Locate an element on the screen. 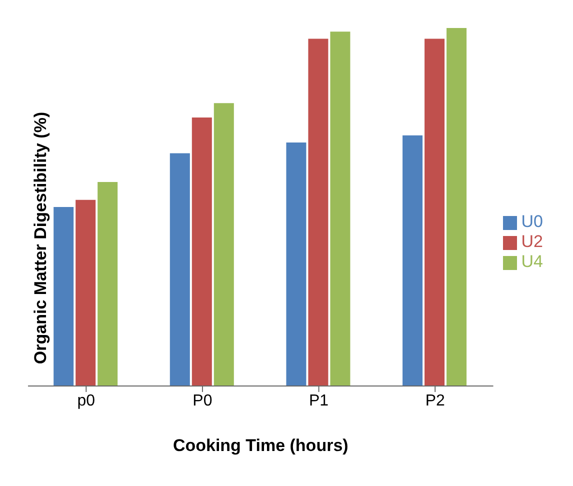  legend-label: U4 is located at coordinates (532, 261).